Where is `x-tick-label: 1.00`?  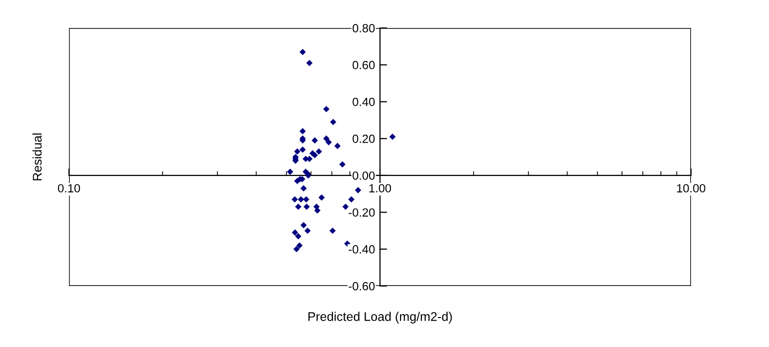
x-tick-label: 1.00 is located at coordinates (380, 188).